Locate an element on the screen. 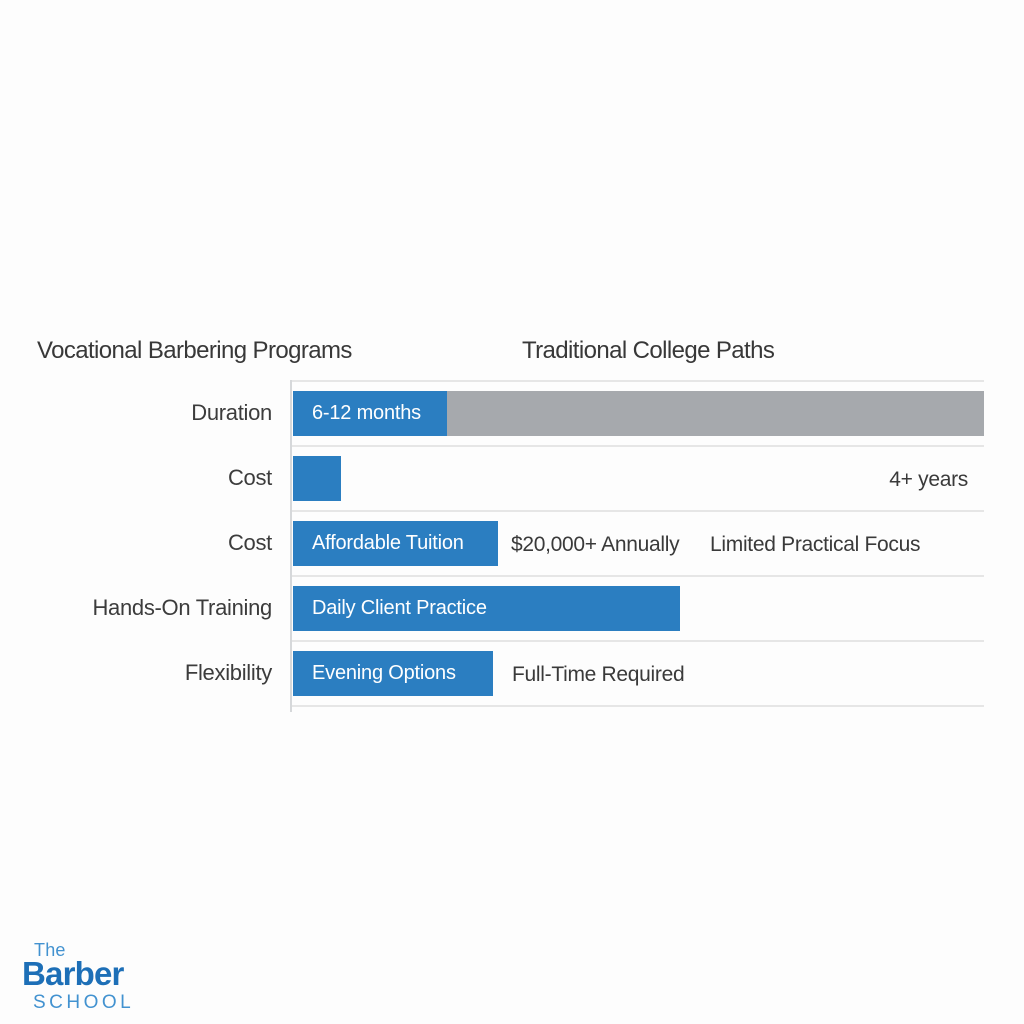 The image size is (1024, 1024). row-label-flexibility: Flexibility is located at coordinates (228, 672).